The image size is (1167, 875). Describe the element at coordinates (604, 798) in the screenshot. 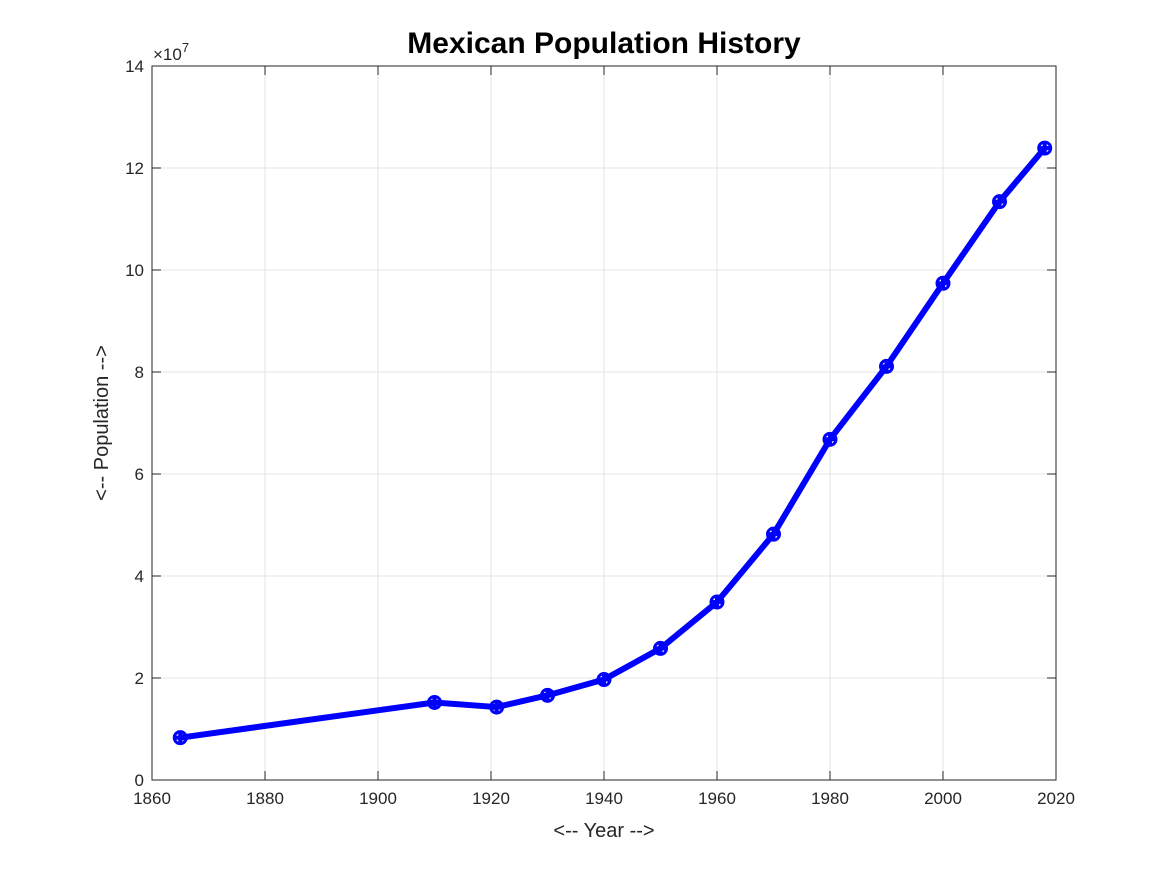

I see `x-tick-label: 1940` at that location.